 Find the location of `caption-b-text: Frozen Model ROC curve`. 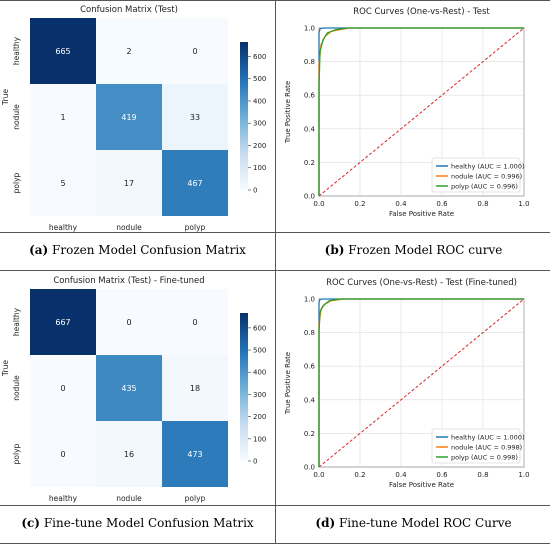

caption-b-text: Frozen Model ROC curve is located at coordinates (425, 250).